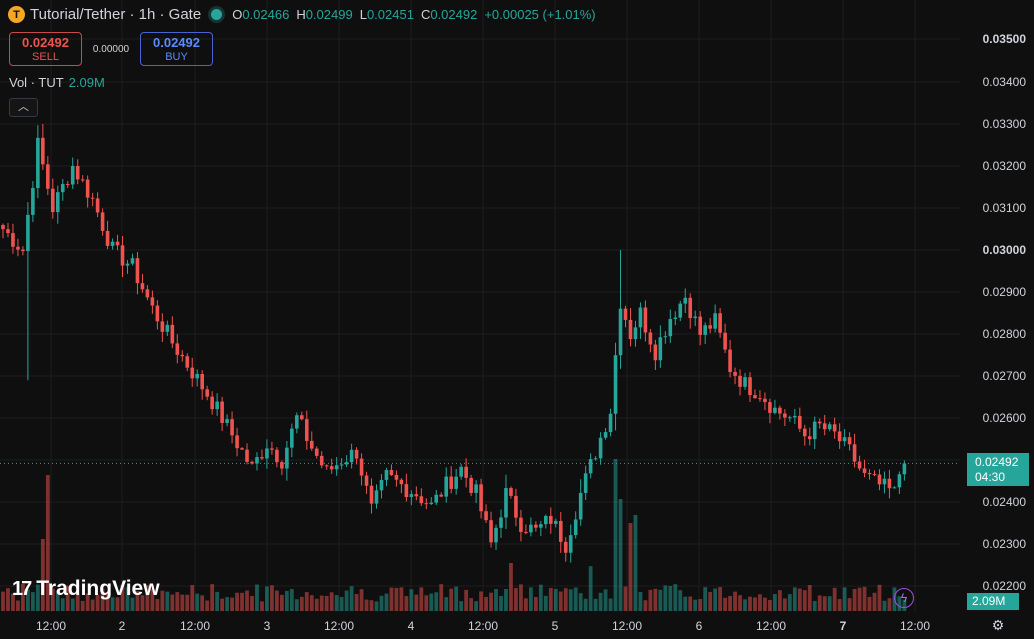 The image size is (1034, 639). I want to click on time-axis-label: 6, so click(699, 626).